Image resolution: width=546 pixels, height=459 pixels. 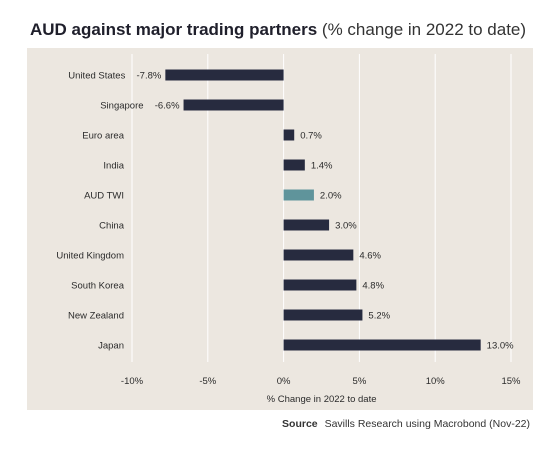 What do you see at coordinates (322, 166) in the screenshot?
I see `value-label-3: 1.4%` at bounding box center [322, 166].